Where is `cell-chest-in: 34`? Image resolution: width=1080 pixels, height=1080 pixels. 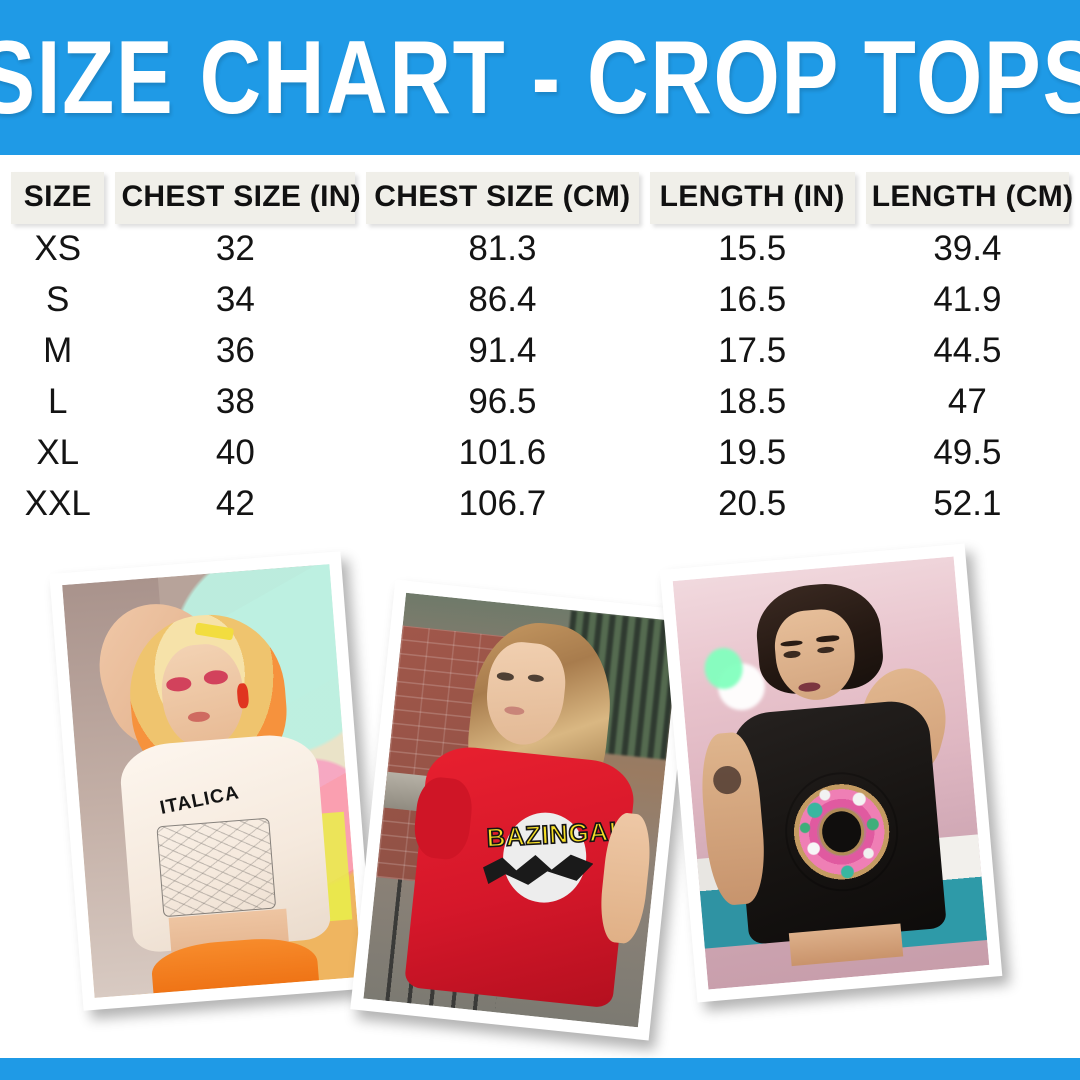 cell-chest-in: 34 is located at coordinates (235, 299).